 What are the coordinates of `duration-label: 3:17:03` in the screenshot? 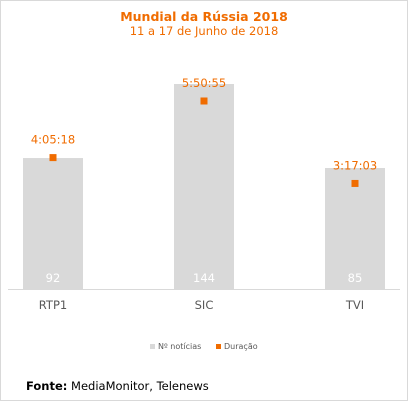 It's located at (355, 165).